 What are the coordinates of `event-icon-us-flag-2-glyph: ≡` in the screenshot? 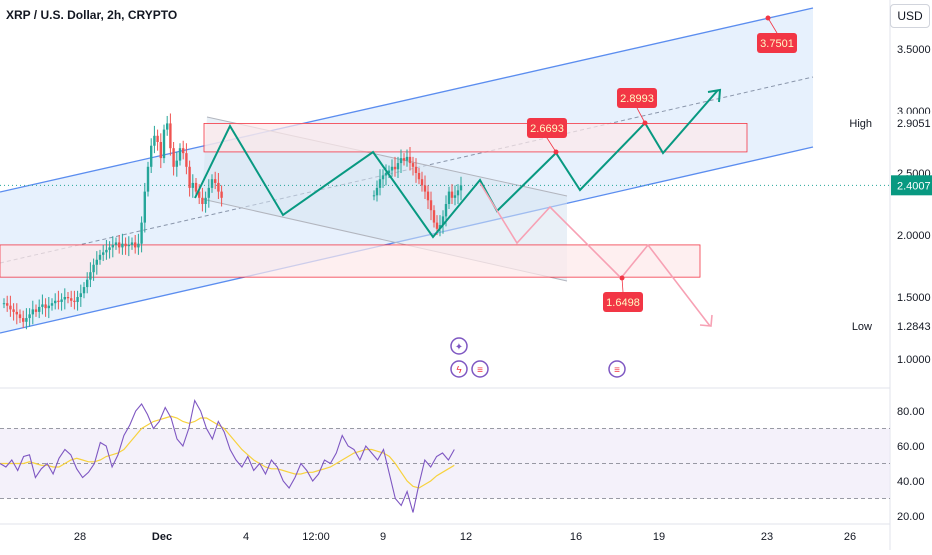 It's located at (617, 370).